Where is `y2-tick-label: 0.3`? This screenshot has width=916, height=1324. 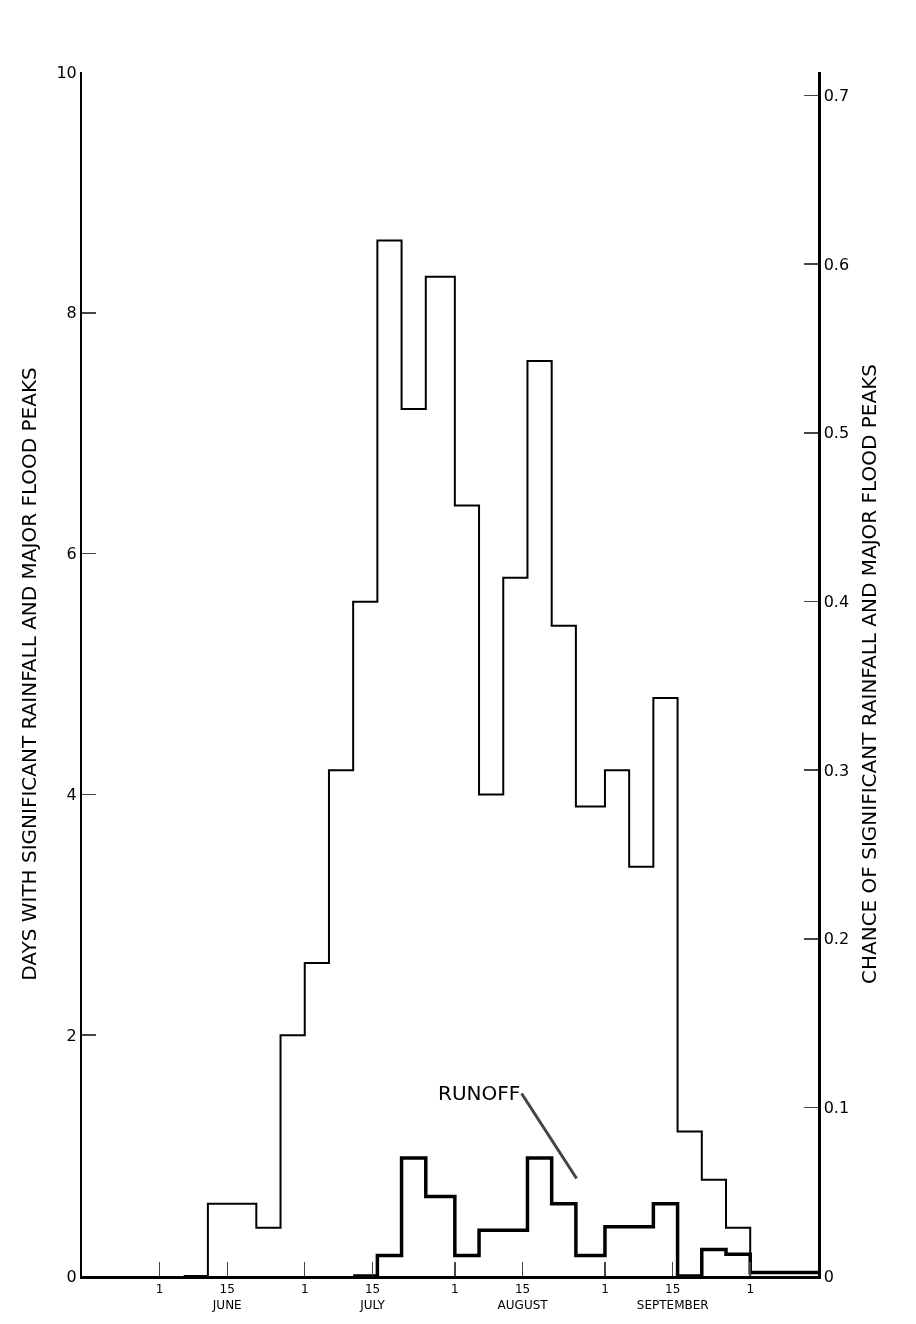
y2-tick-label: 0.3 is located at coordinates (836, 770).